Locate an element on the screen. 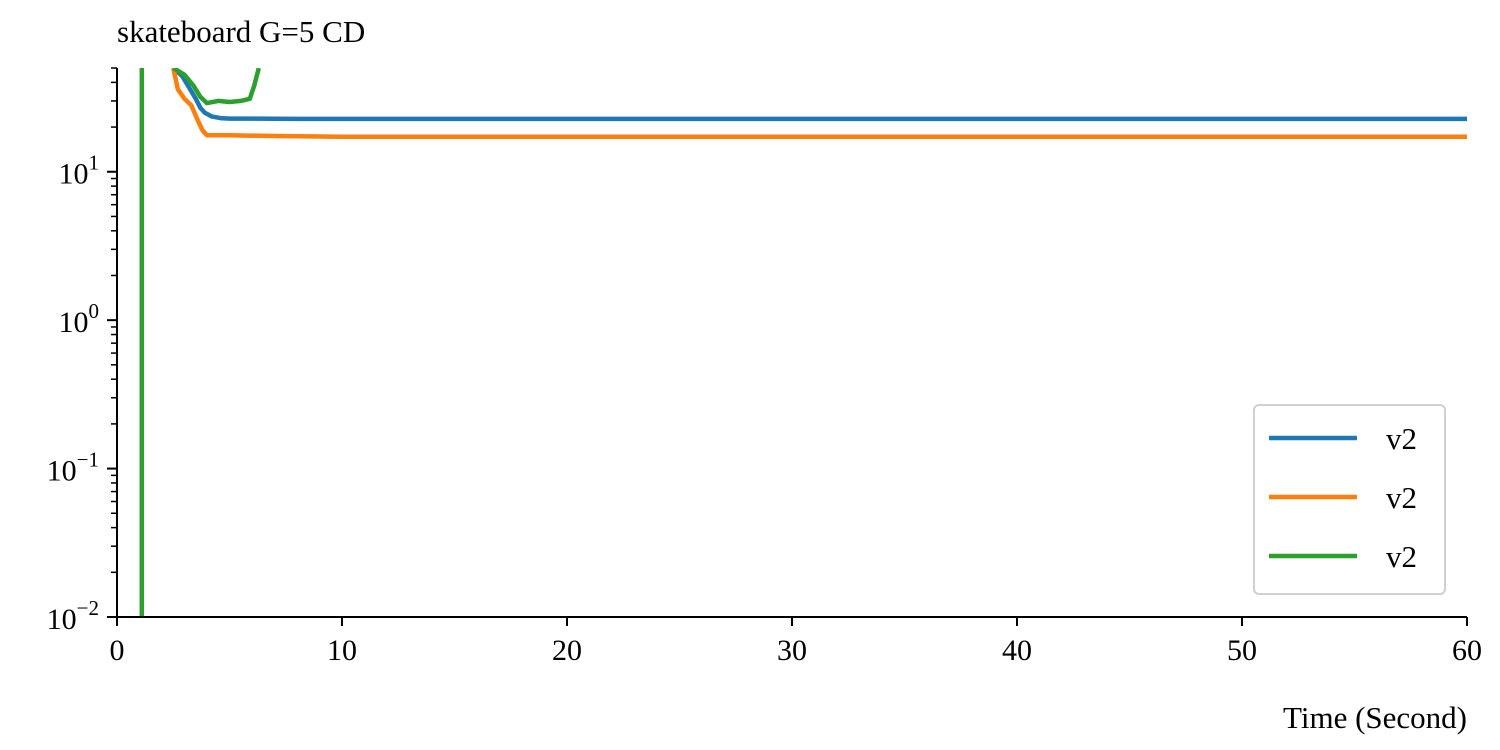 This screenshot has height=750, width=1500. x-tick-label: 40 is located at coordinates (1017, 650).